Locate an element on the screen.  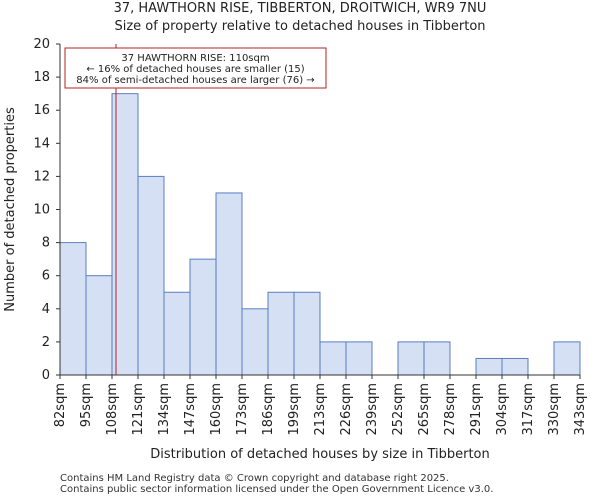
x-tick-label: 213sqm is located at coordinates (320, 409).